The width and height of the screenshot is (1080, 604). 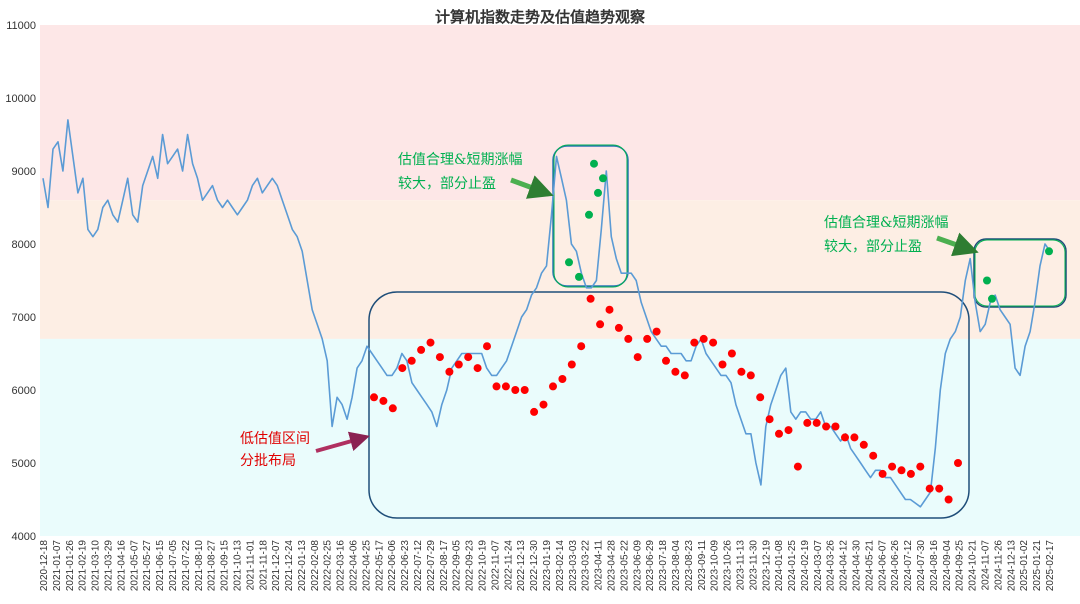 What do you see at coordinates (508, 565) in the screenshot?
I see `x-tick-label: 2022-11-24` at bounding box center [508, 565].